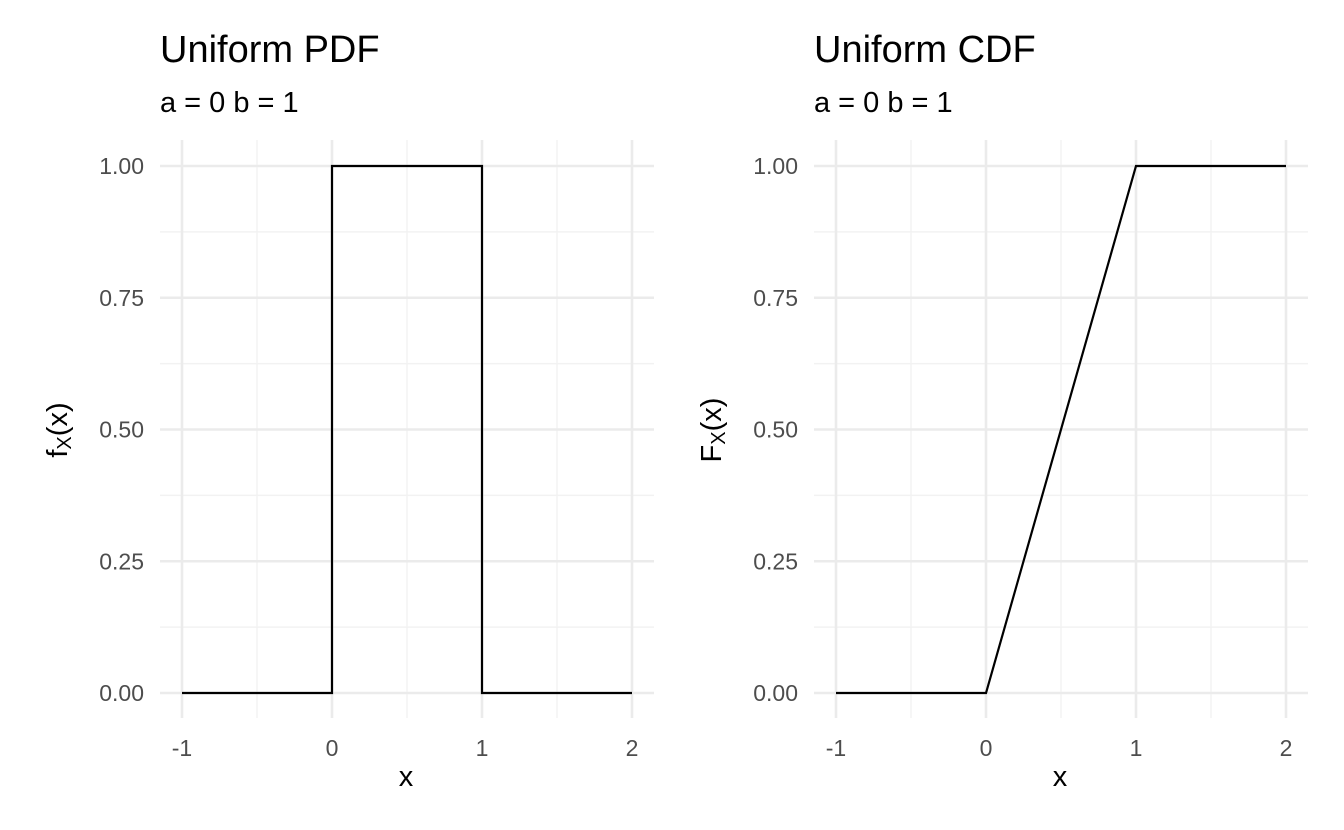 Image resolution: width=1344 pixels, height=830 pixels. Describe the element at coordinates (925, 50) in the screenshot. I see `chart-title: Uniform CDF` at that location.